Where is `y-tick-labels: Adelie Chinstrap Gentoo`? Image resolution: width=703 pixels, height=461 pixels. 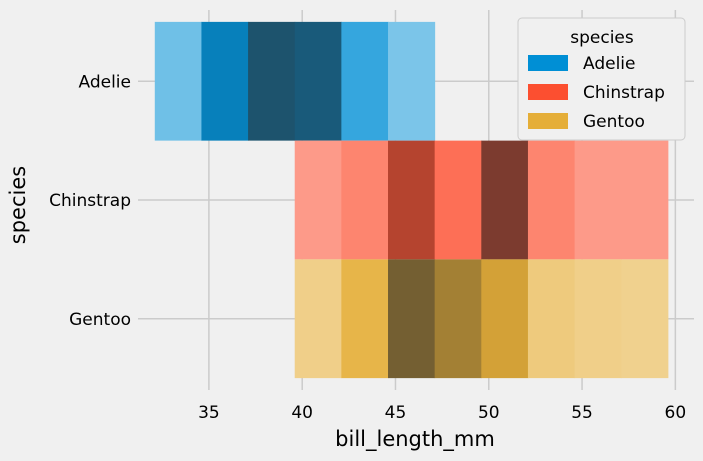
y-tick-labels: Adelie Chinstrap Gentoo is located at coordinates (90, 201).